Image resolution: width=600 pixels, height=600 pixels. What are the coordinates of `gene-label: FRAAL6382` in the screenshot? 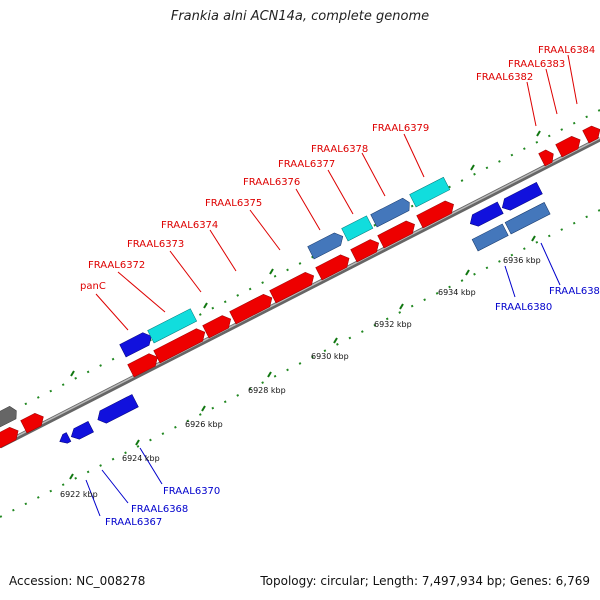 It's located at (504, 77).